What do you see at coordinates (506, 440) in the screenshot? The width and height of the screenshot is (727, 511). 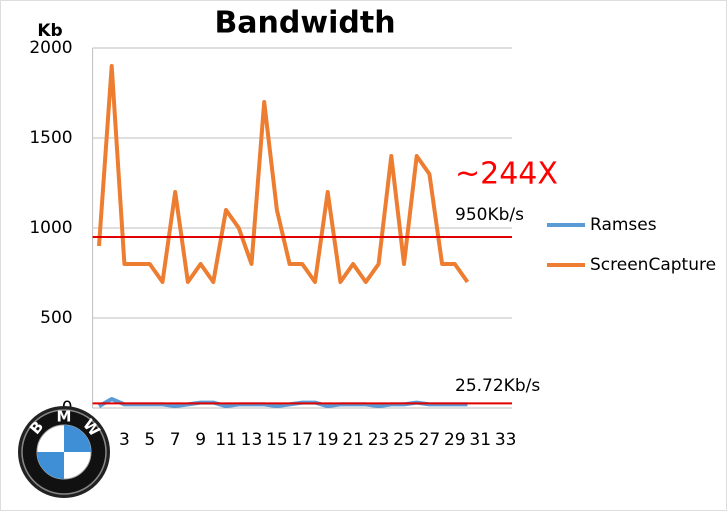 I see `x-tick-label: 33` at bounding box center [506, 440].